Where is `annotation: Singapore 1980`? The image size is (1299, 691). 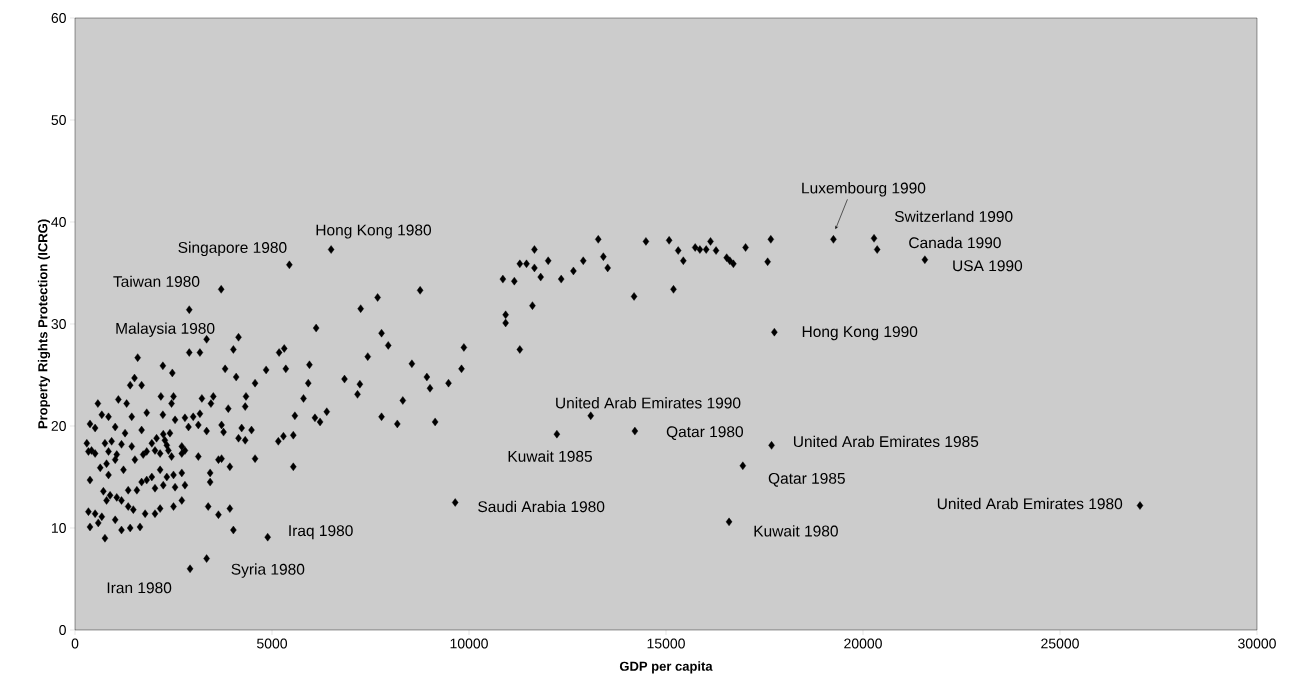 annotation: Singapore 1980 is located at coordinates (232, 249).